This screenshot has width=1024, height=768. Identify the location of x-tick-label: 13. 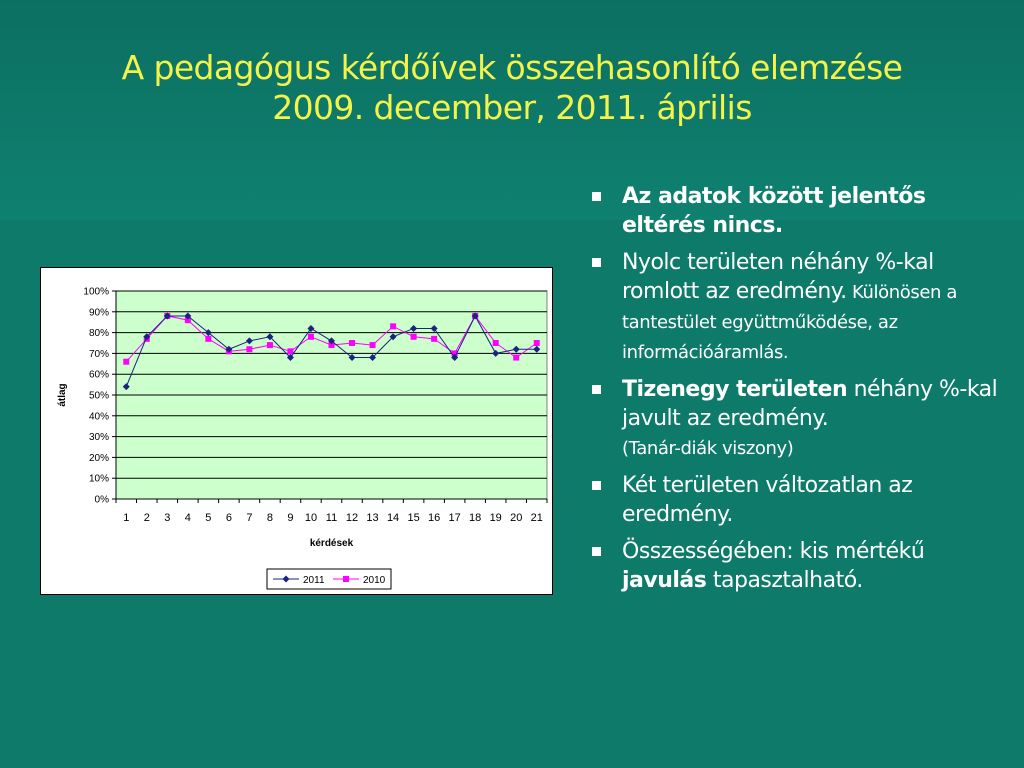
(372, 518).